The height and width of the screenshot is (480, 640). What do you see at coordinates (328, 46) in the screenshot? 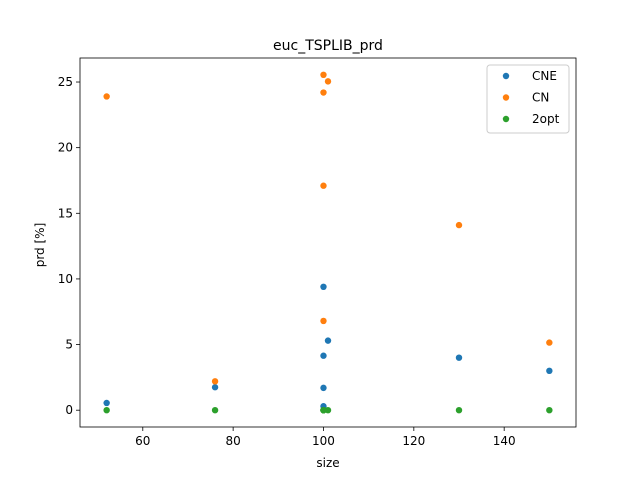
I see `chart-title: euc_TSPLIB_prd` at bounding box center [328, 46].